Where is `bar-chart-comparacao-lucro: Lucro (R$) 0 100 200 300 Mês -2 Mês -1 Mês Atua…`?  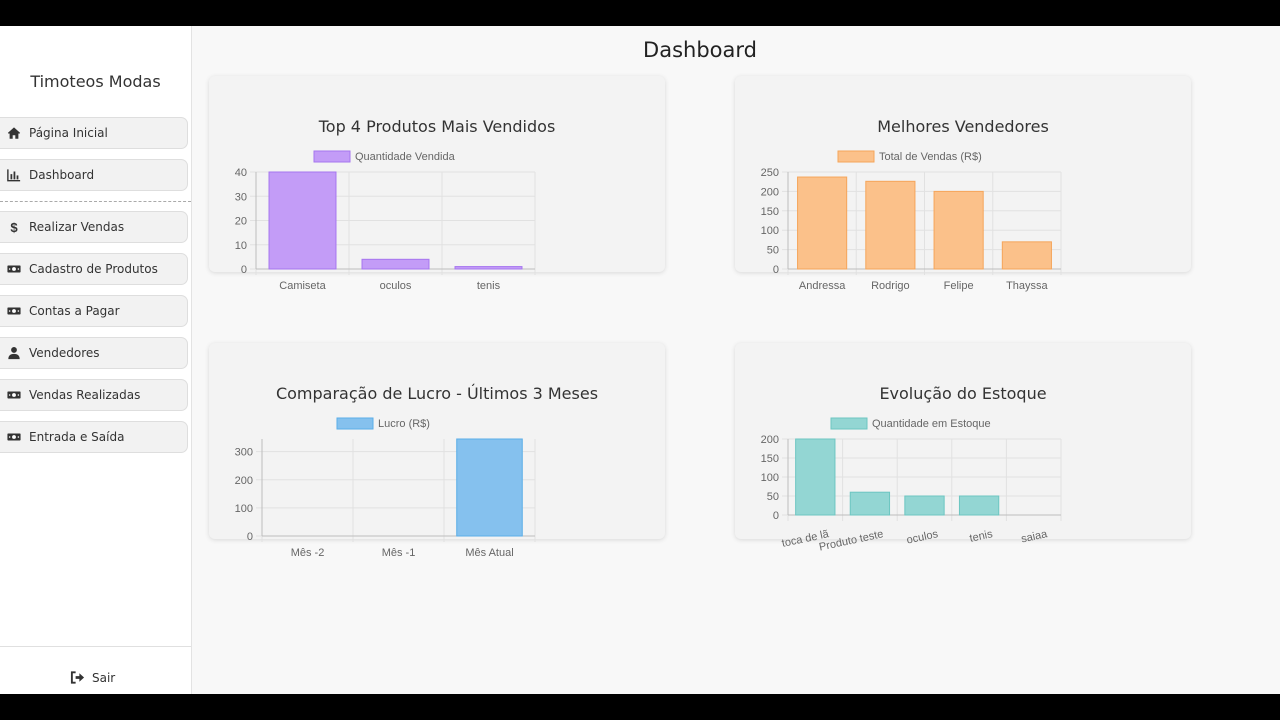 bar-chart-comparacao-lucro: Lucro (R$) 0 100 200 300 Mês -2 Mês -1 Mês Atua… is located at coordinates (385, 488).